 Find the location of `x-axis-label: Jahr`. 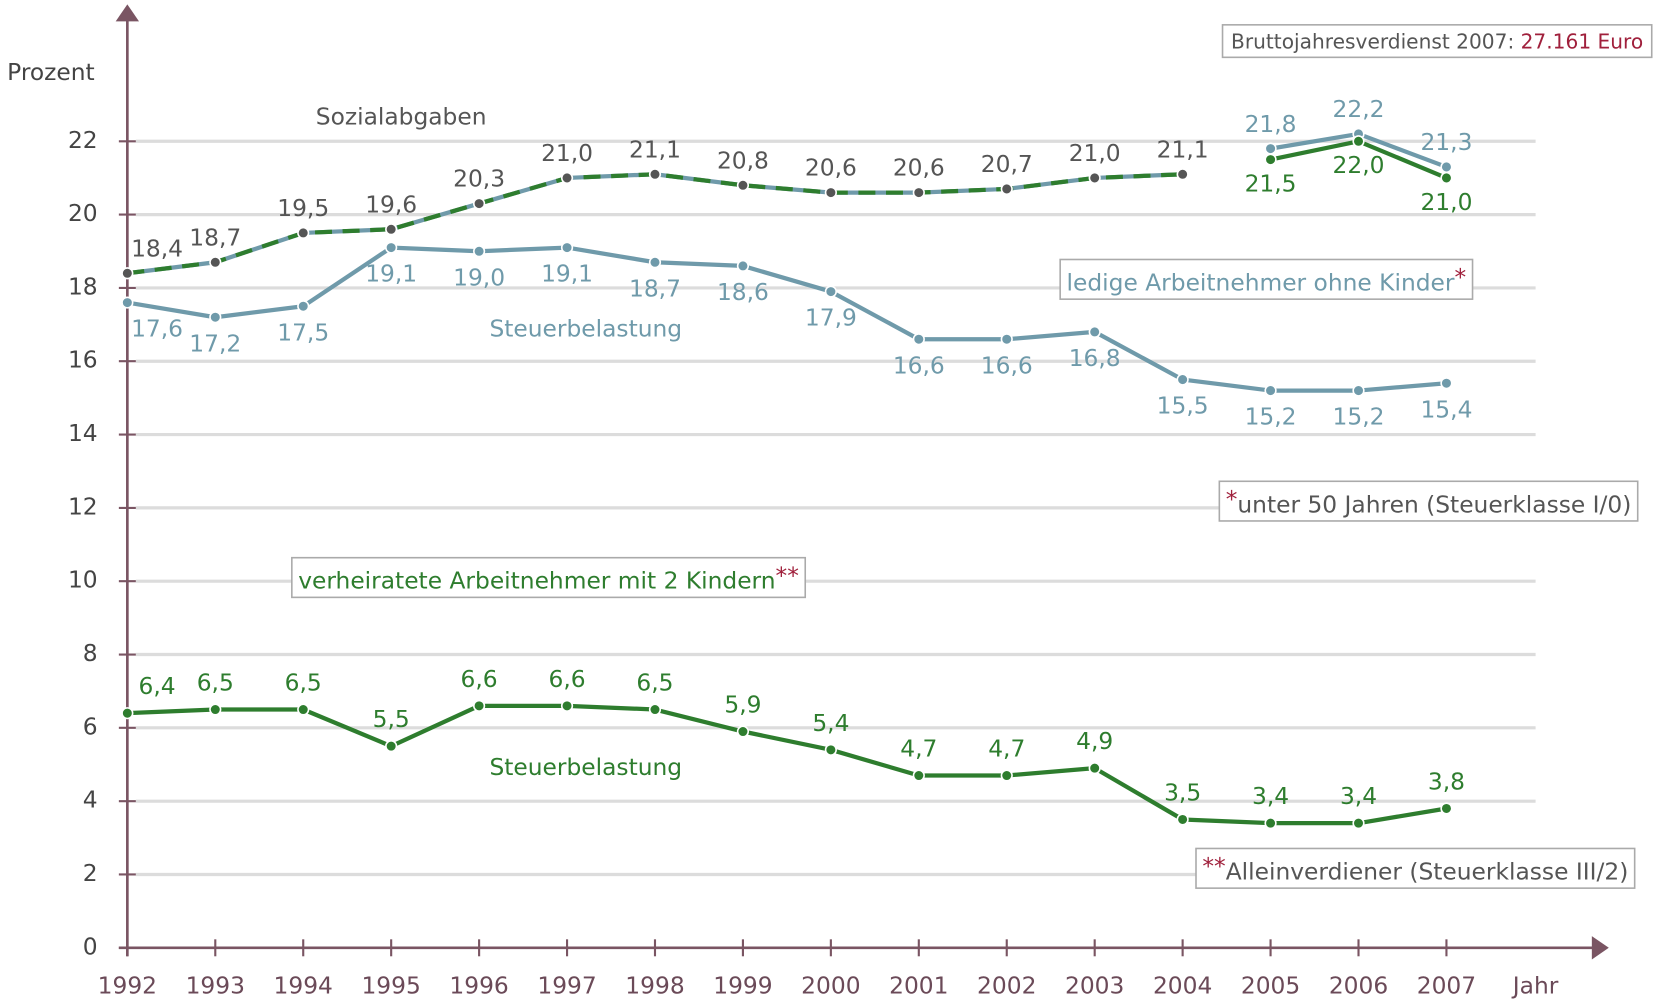

x-axis-label: Jahr is located at coordinates (1535, 986).